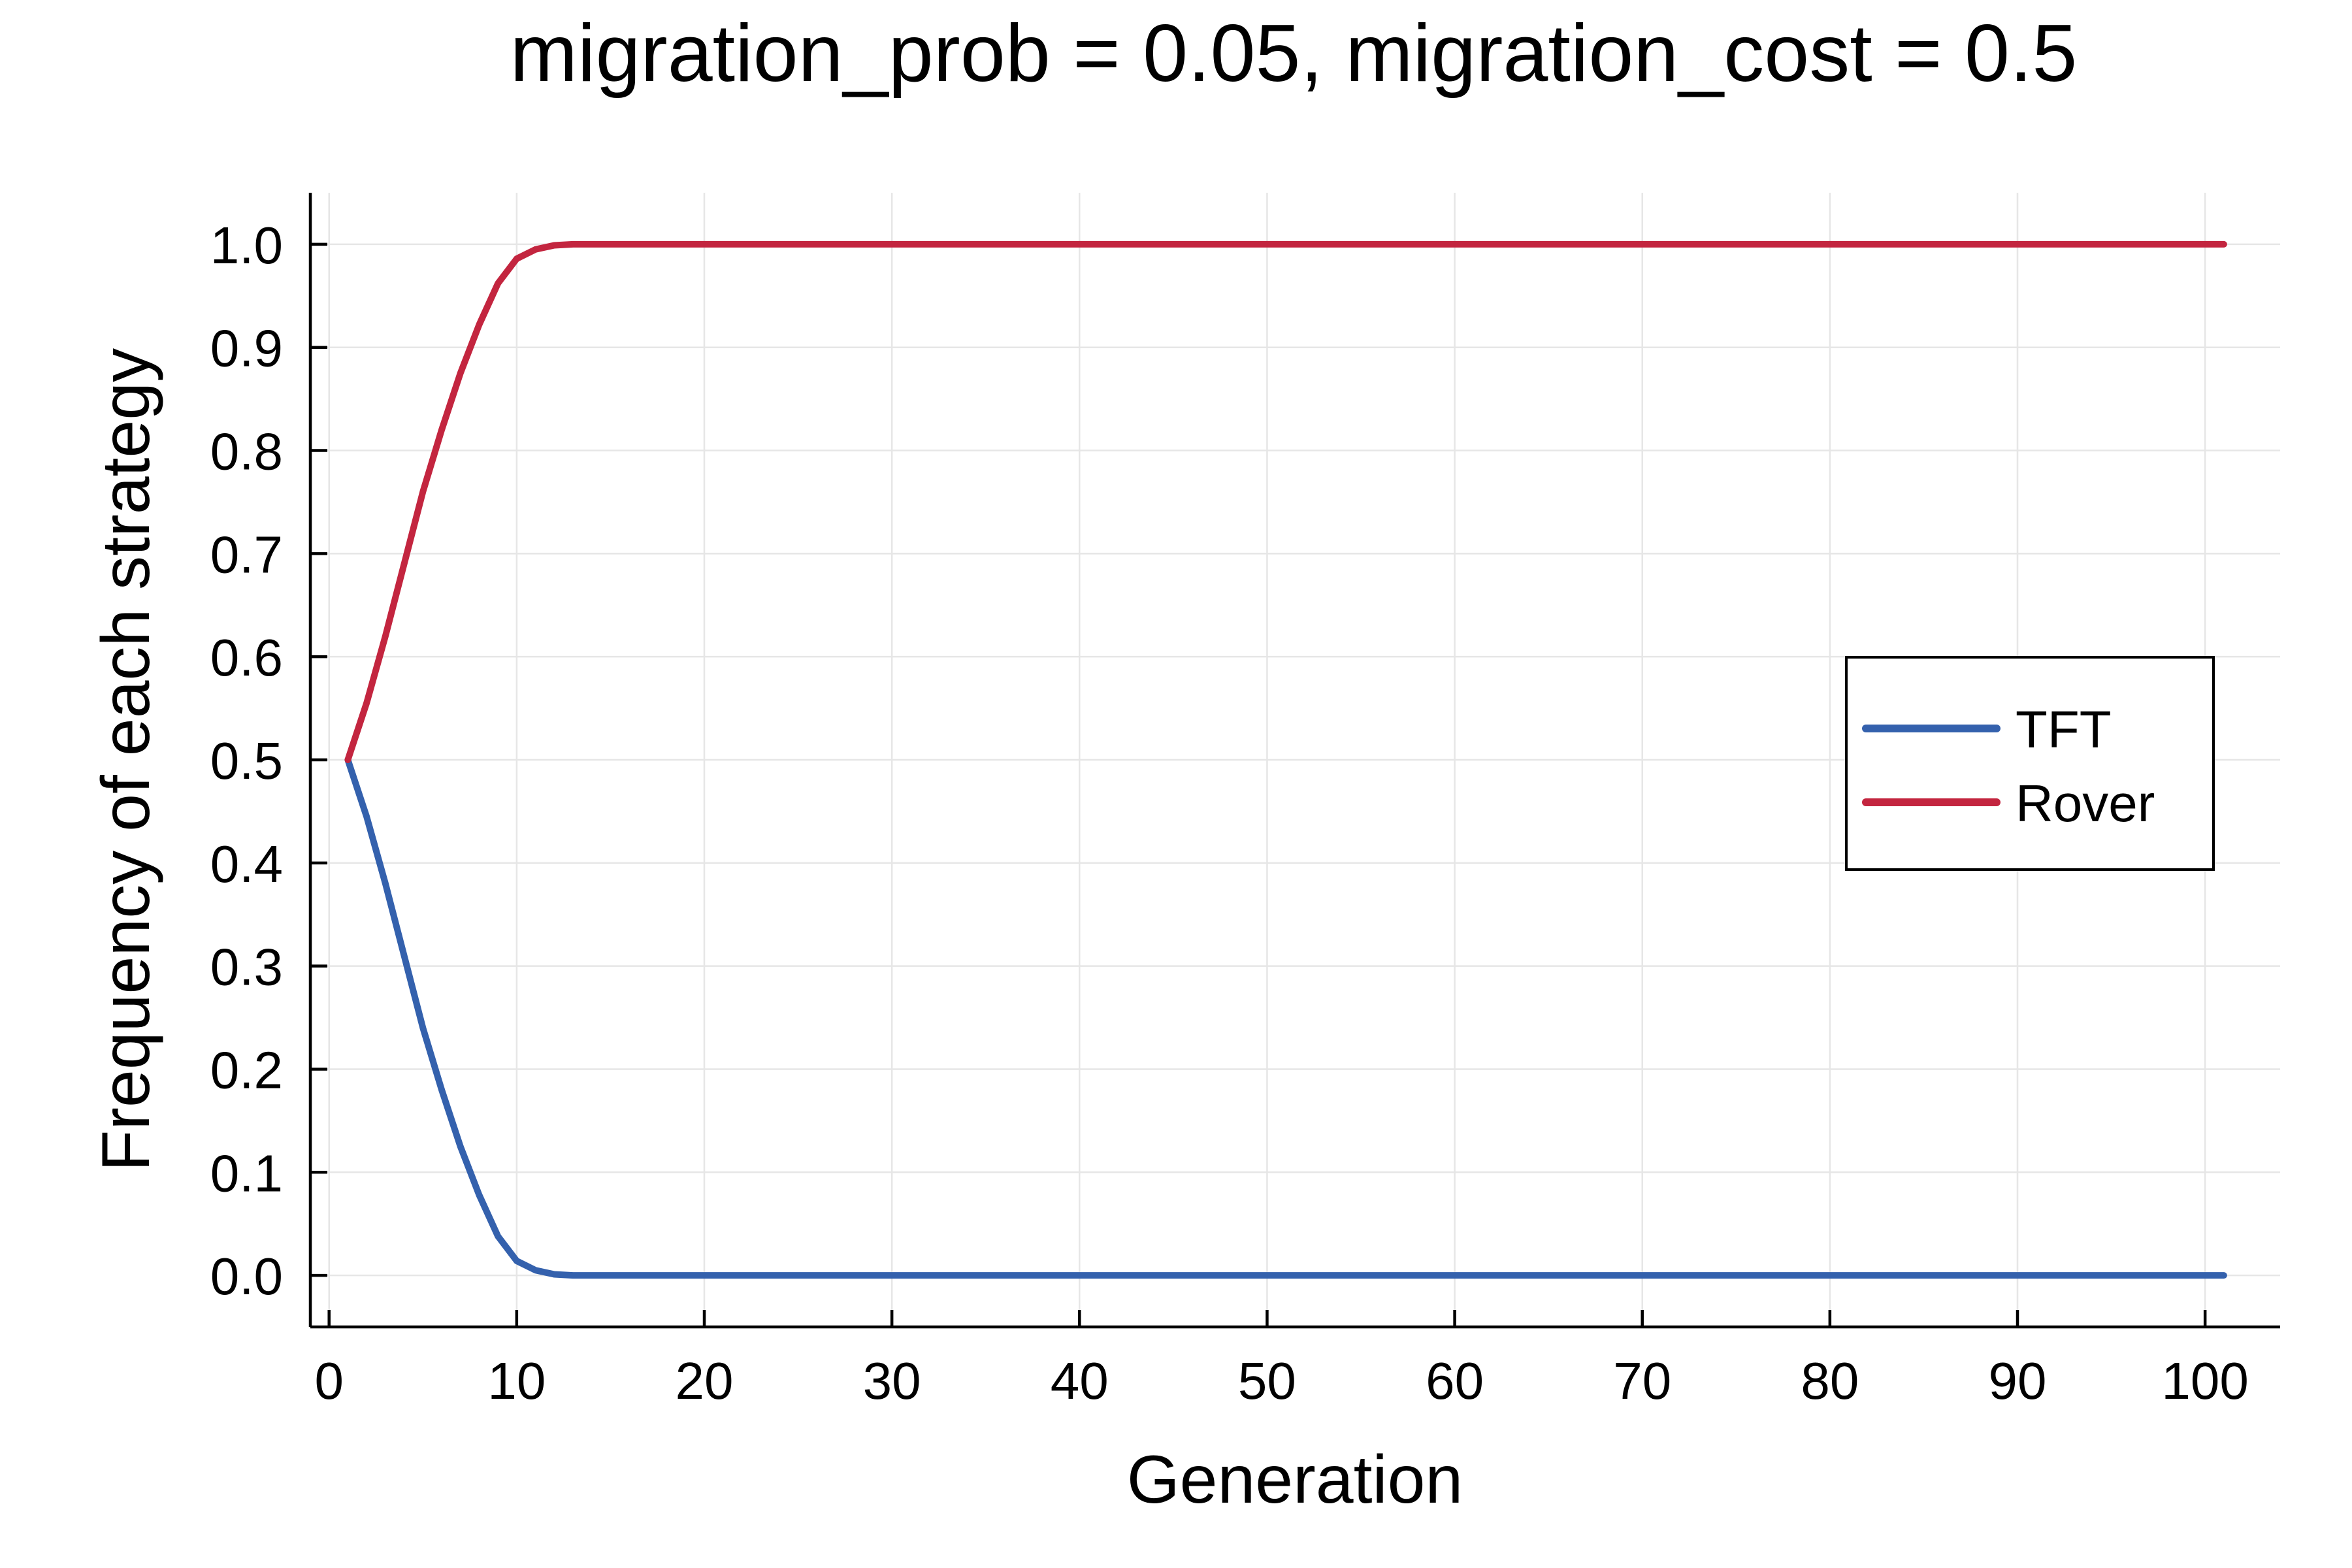  What do you see at coordinates (2018, 1381) in the screenshot?
I see `x-tick-label: 90` at bounding box center [2018, 1381].